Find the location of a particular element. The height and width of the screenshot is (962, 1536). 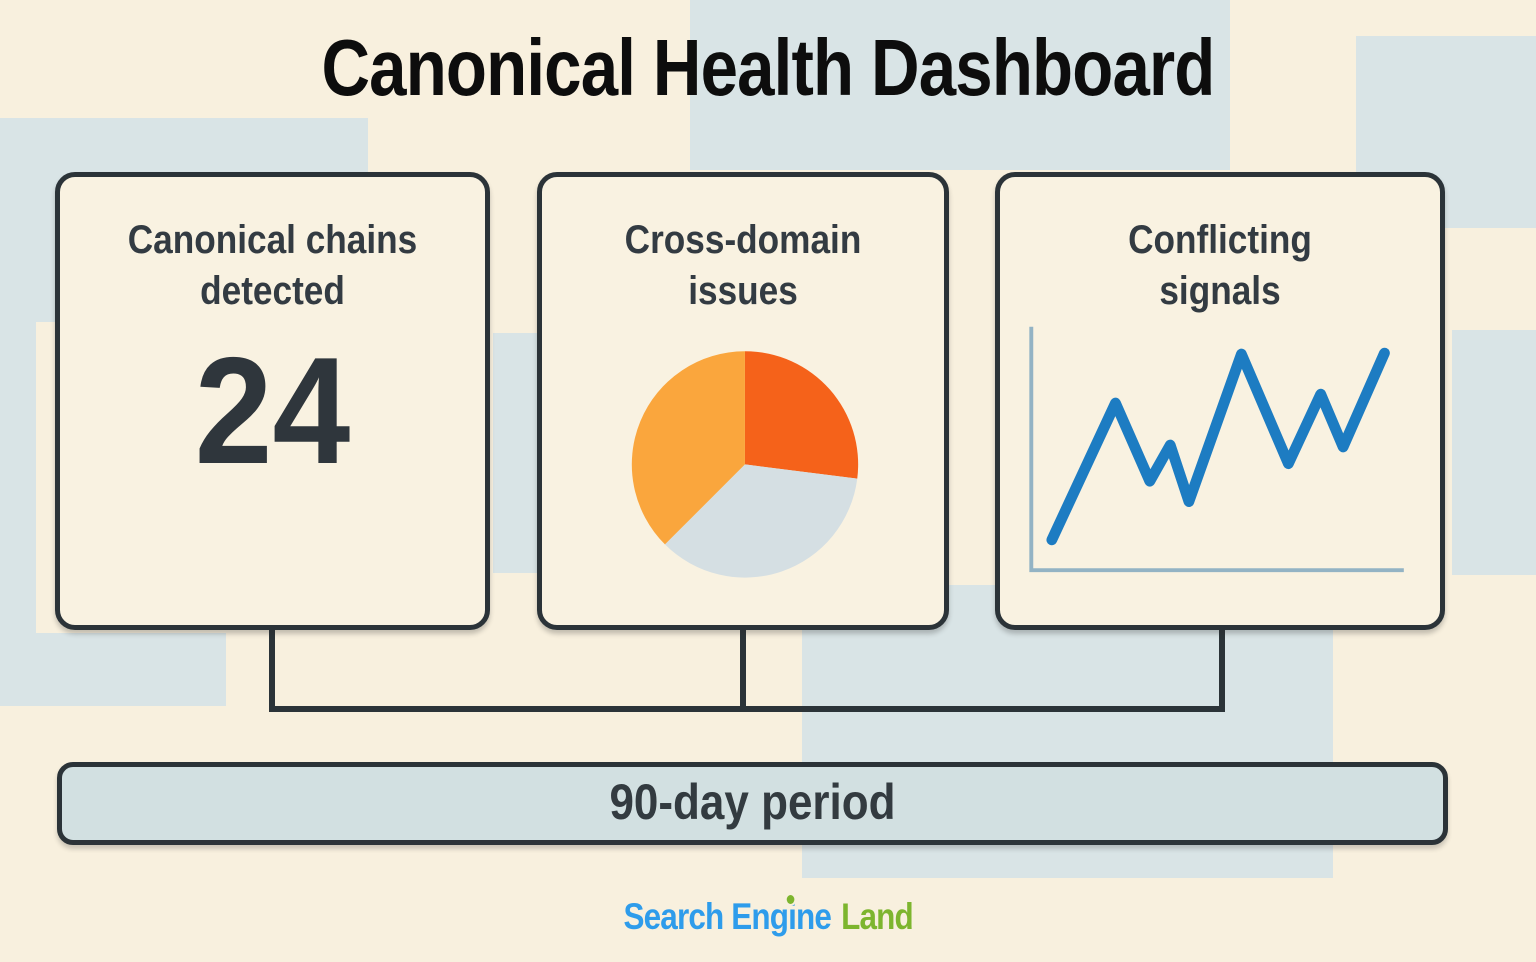

pie-chart is located at coordinates (745, 464).